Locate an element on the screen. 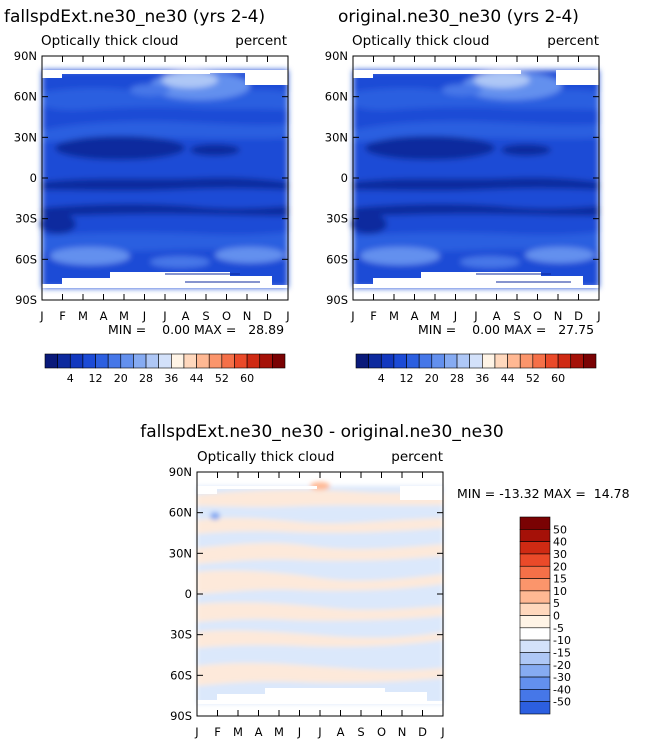 The image size is (645, 746). diff-x-tick-label: S is located at coordinates (360, 732).